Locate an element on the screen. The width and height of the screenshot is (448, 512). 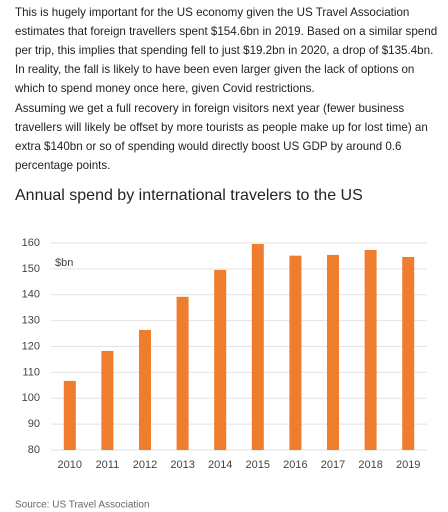
source: Source: US Travel Association is located at coordinates (82, 505).